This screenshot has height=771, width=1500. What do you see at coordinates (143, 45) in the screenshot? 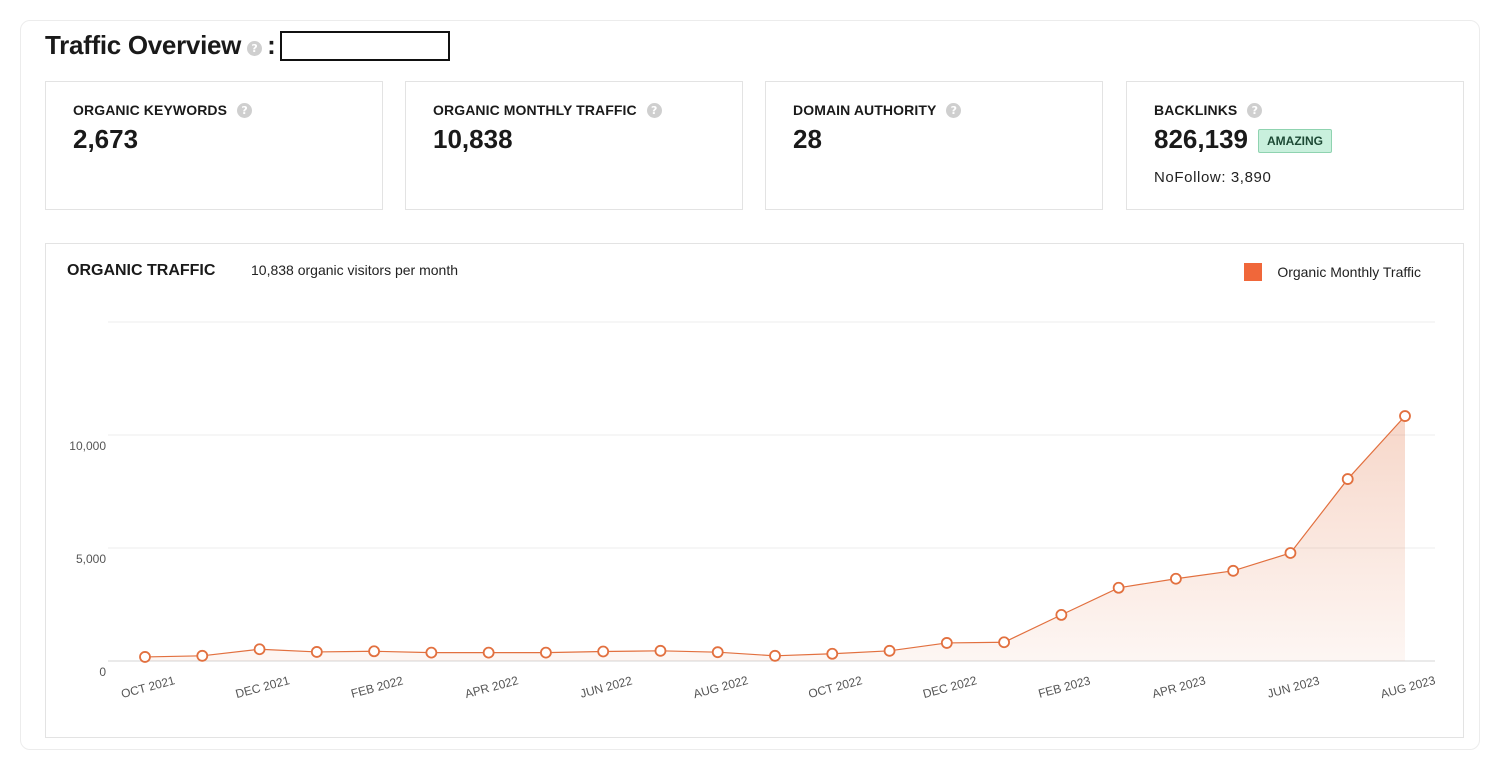
I see `page-title: Traffic Overview` at bounding box center [143, 45].